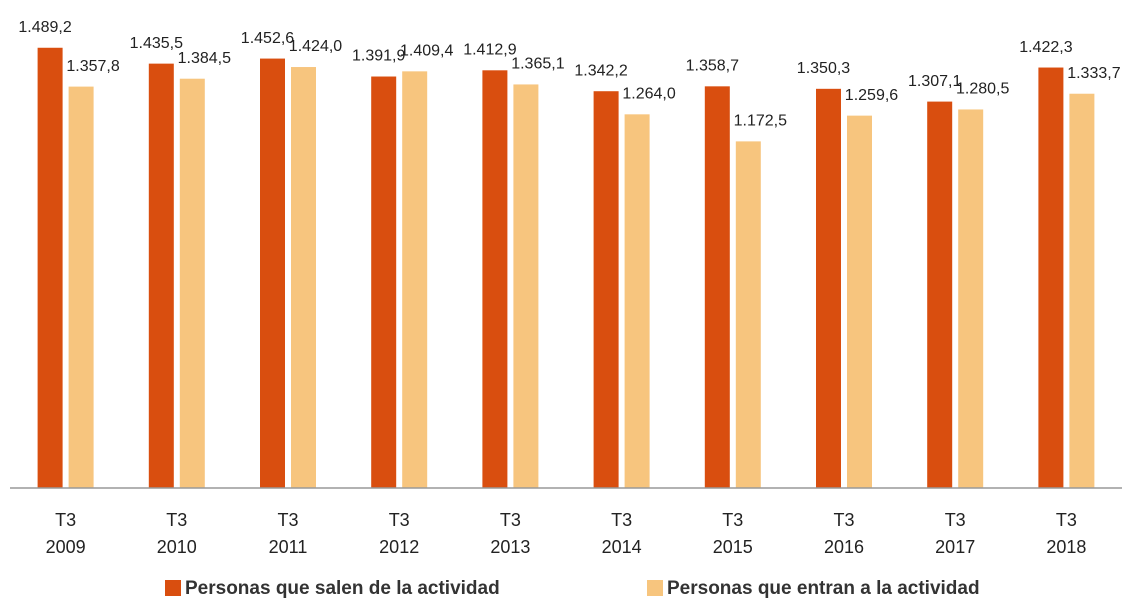  I want to click on x-tick-label: T3 2018, so click(1066, 533).